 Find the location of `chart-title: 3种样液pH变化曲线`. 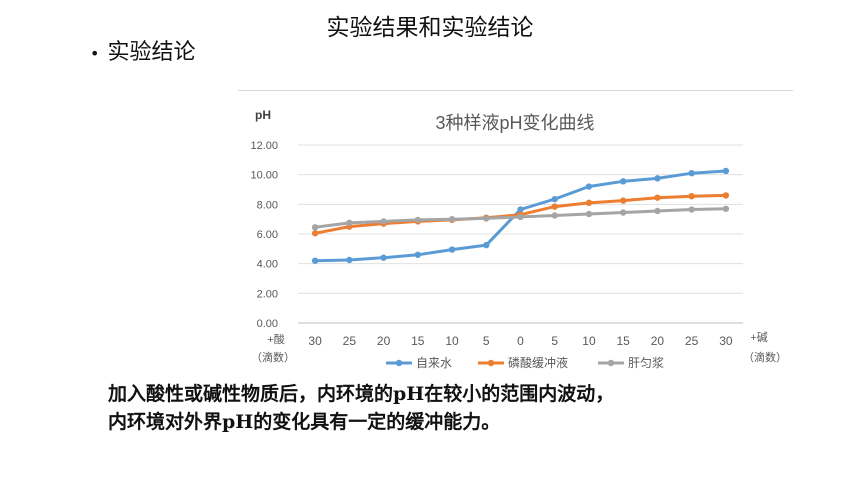

chart-title: 3种样液pH变化曲线 is located at coordinates (514, 123).